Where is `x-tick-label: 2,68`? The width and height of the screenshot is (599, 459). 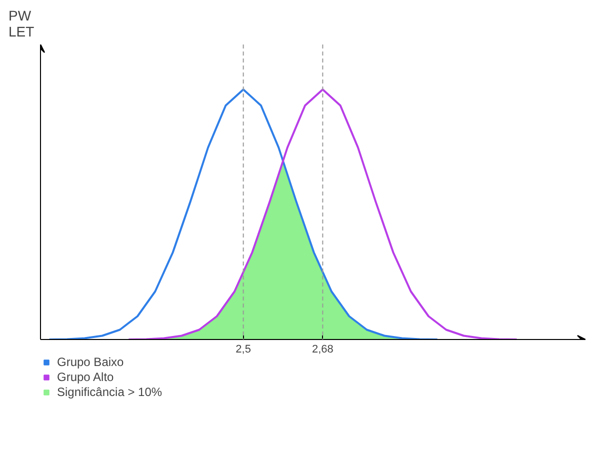 x-tick-label: 2,68 is located at coordinates (323, 350).